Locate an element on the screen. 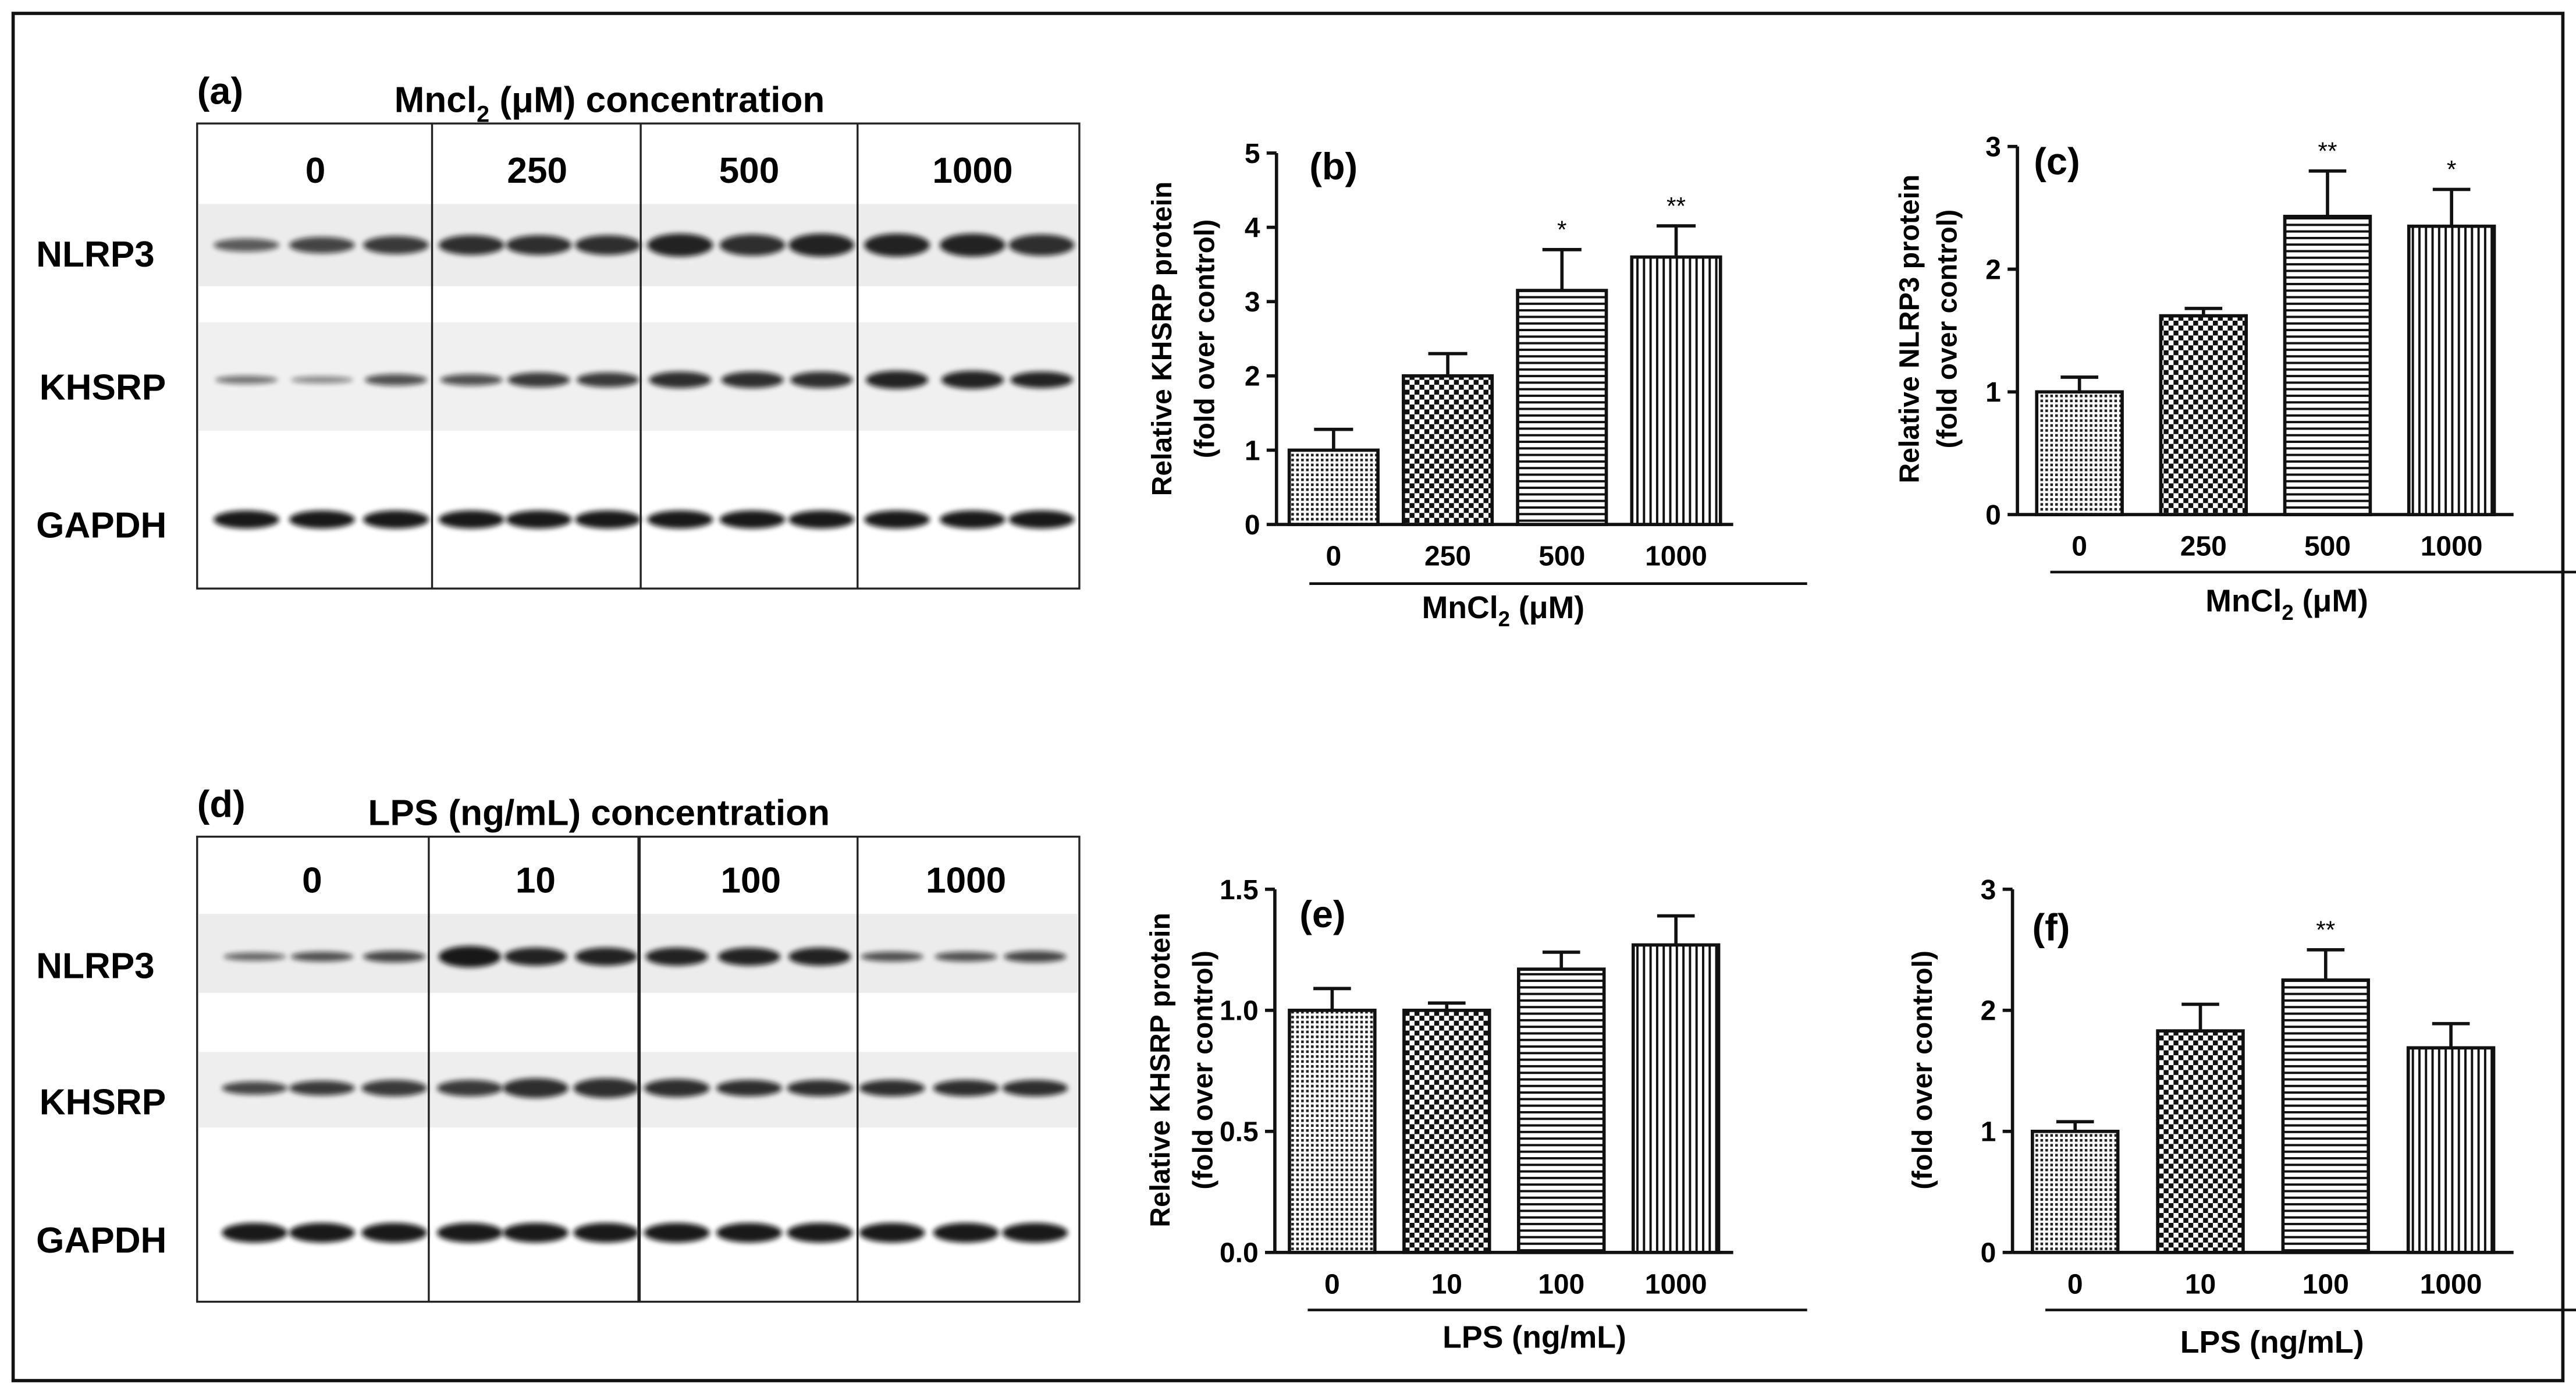 The height and width of the screenshot is (1394, 2576). chart-e-y-label-line1: Relative KHSRP protein is located at coordinates (1160, 1070).